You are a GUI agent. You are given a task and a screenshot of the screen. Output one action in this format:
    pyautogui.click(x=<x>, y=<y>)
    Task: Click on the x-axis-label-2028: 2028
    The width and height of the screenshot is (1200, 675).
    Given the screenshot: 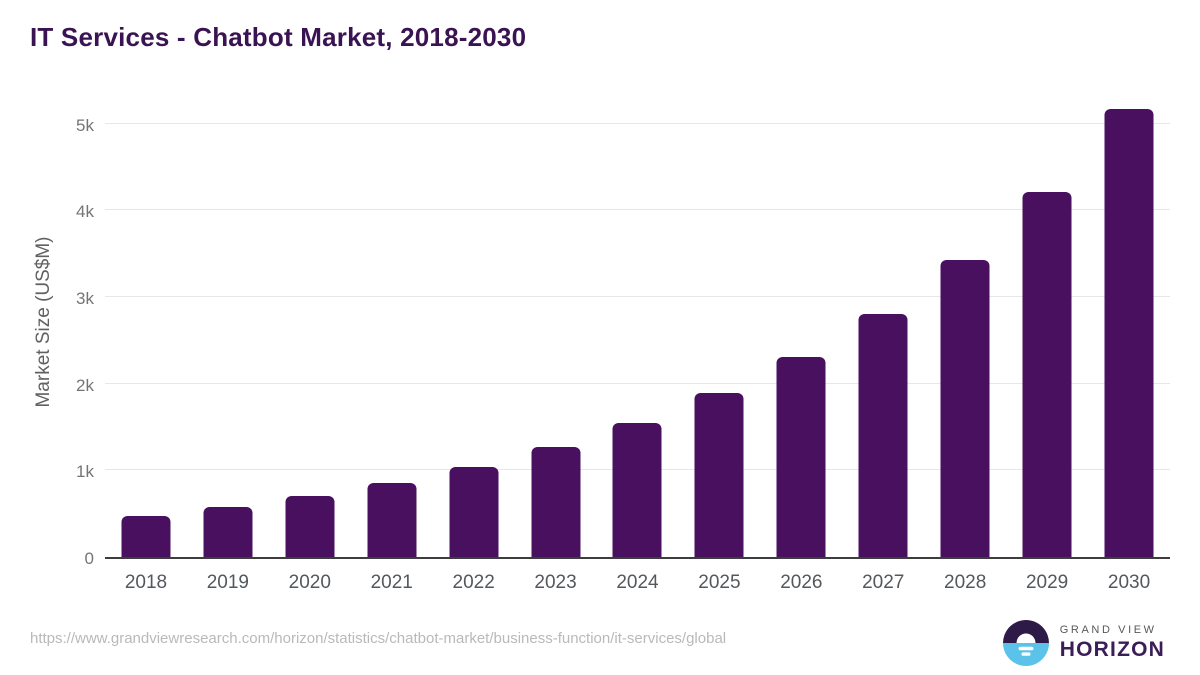 What is the action you would take?
    pyautogui.click(x=965, y=582)
    